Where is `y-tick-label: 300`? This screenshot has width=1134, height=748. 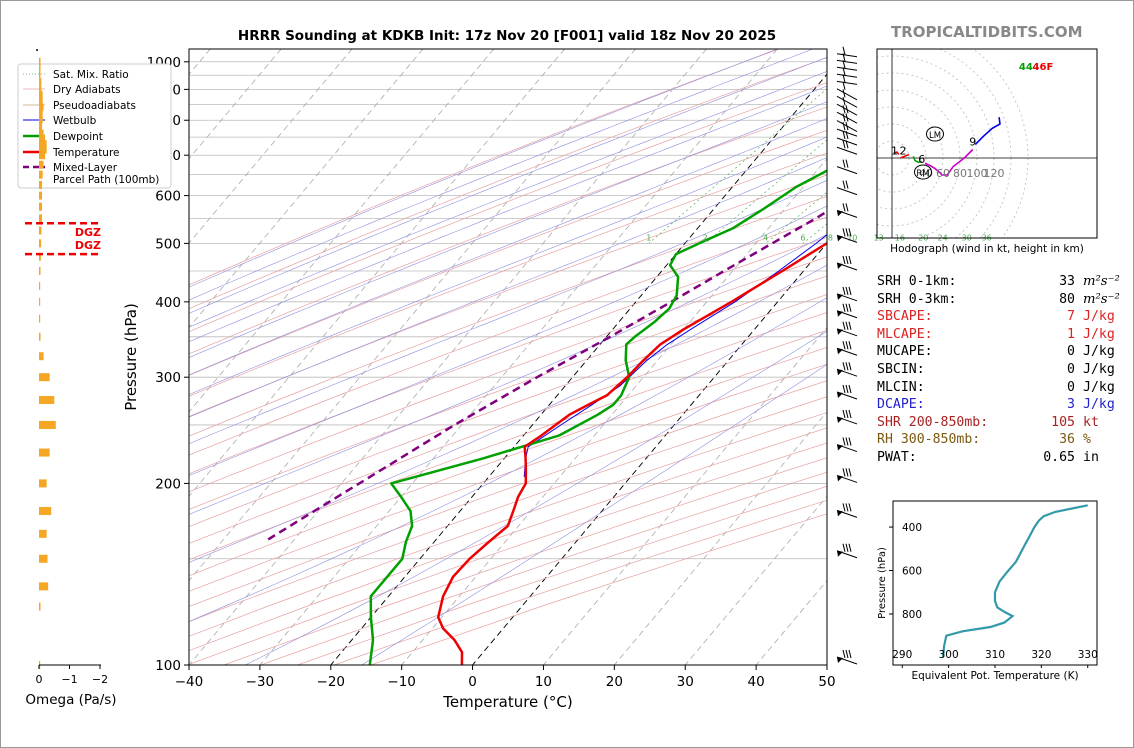 y-tick-label: 300 is located at coordinates (168, 378).